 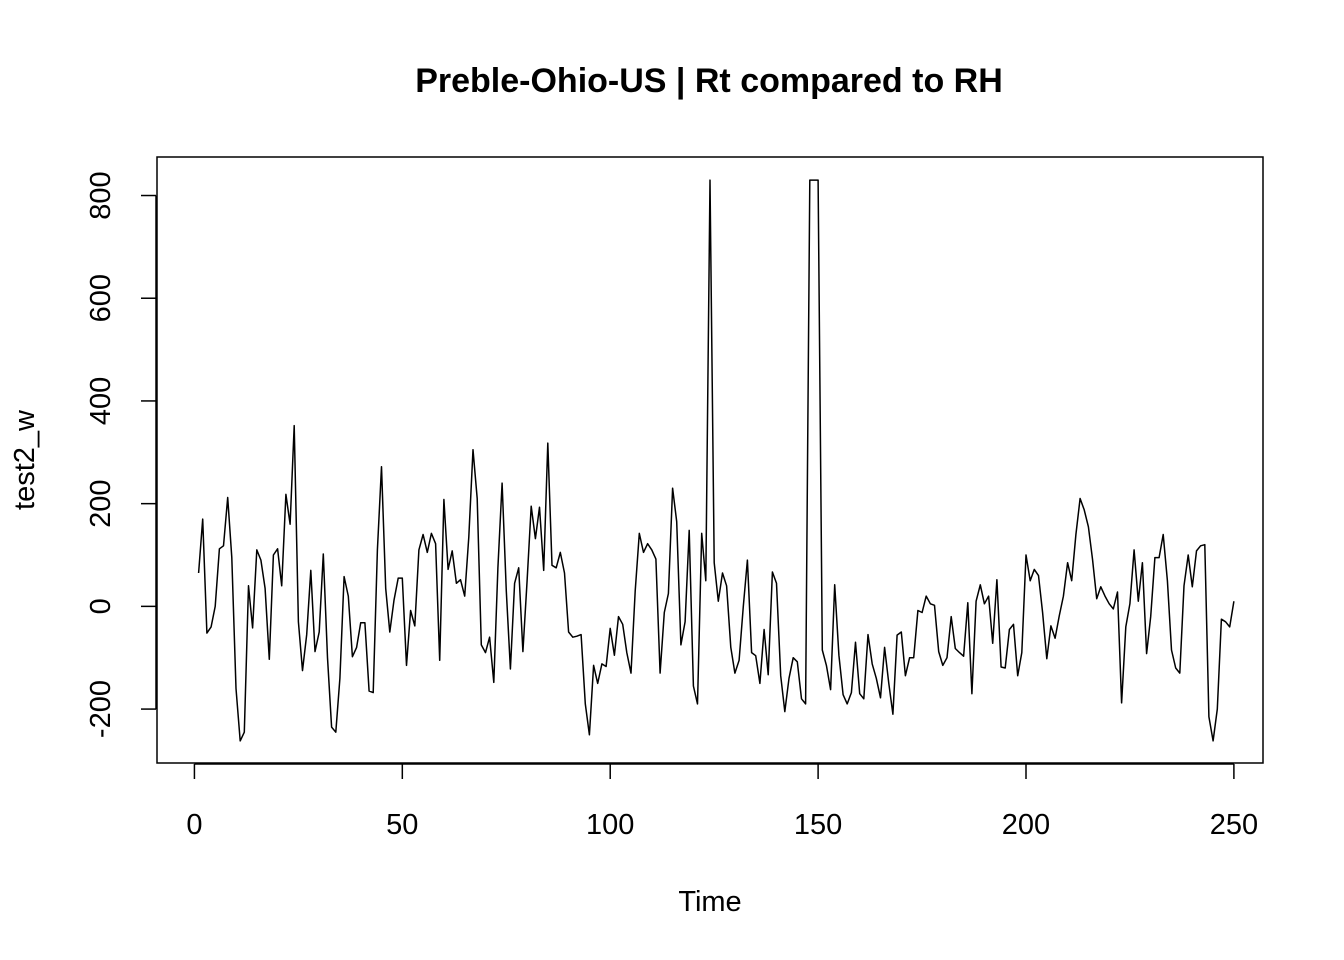 I want to click on chart-title: Preble-Ohio-US | Rt compared to RH, so click(x=709, y=81).